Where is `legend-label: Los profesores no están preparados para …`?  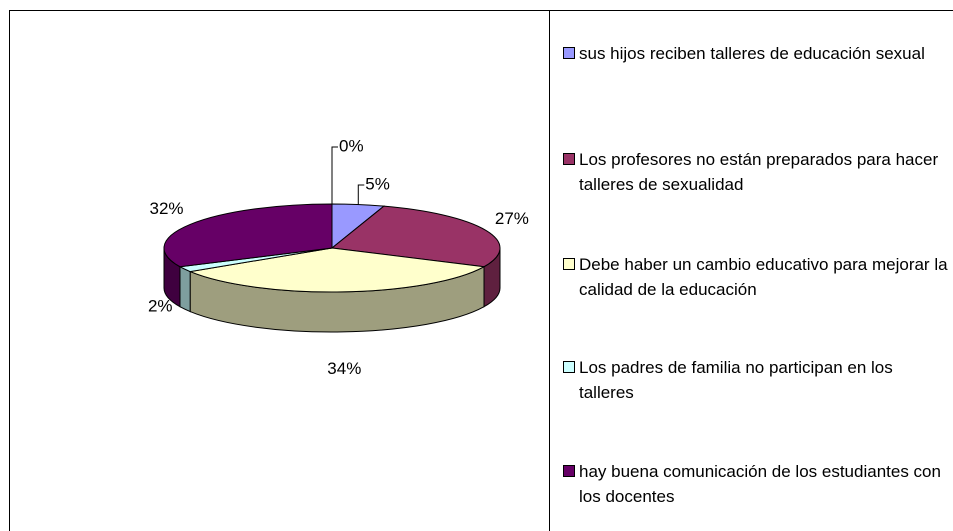 legend-label: Los profesores no están preparados para … is located at coordinates (759, 172).